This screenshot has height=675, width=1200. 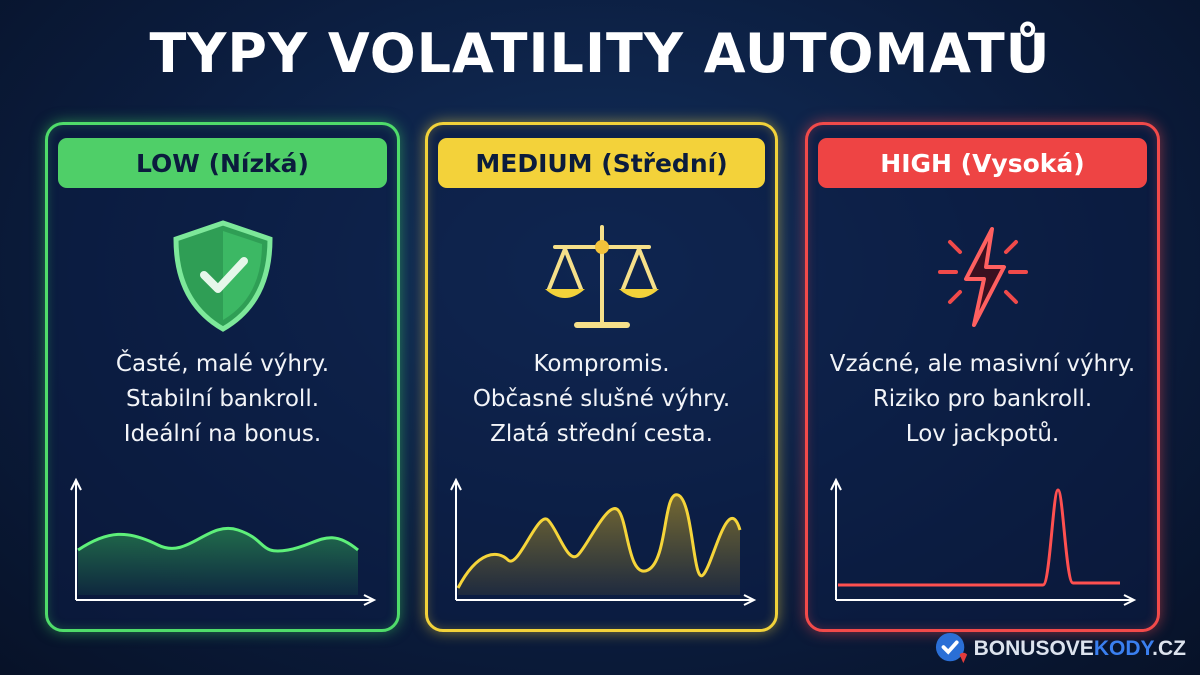 I want to click on lightning-icon, so click(x=982, y=277).